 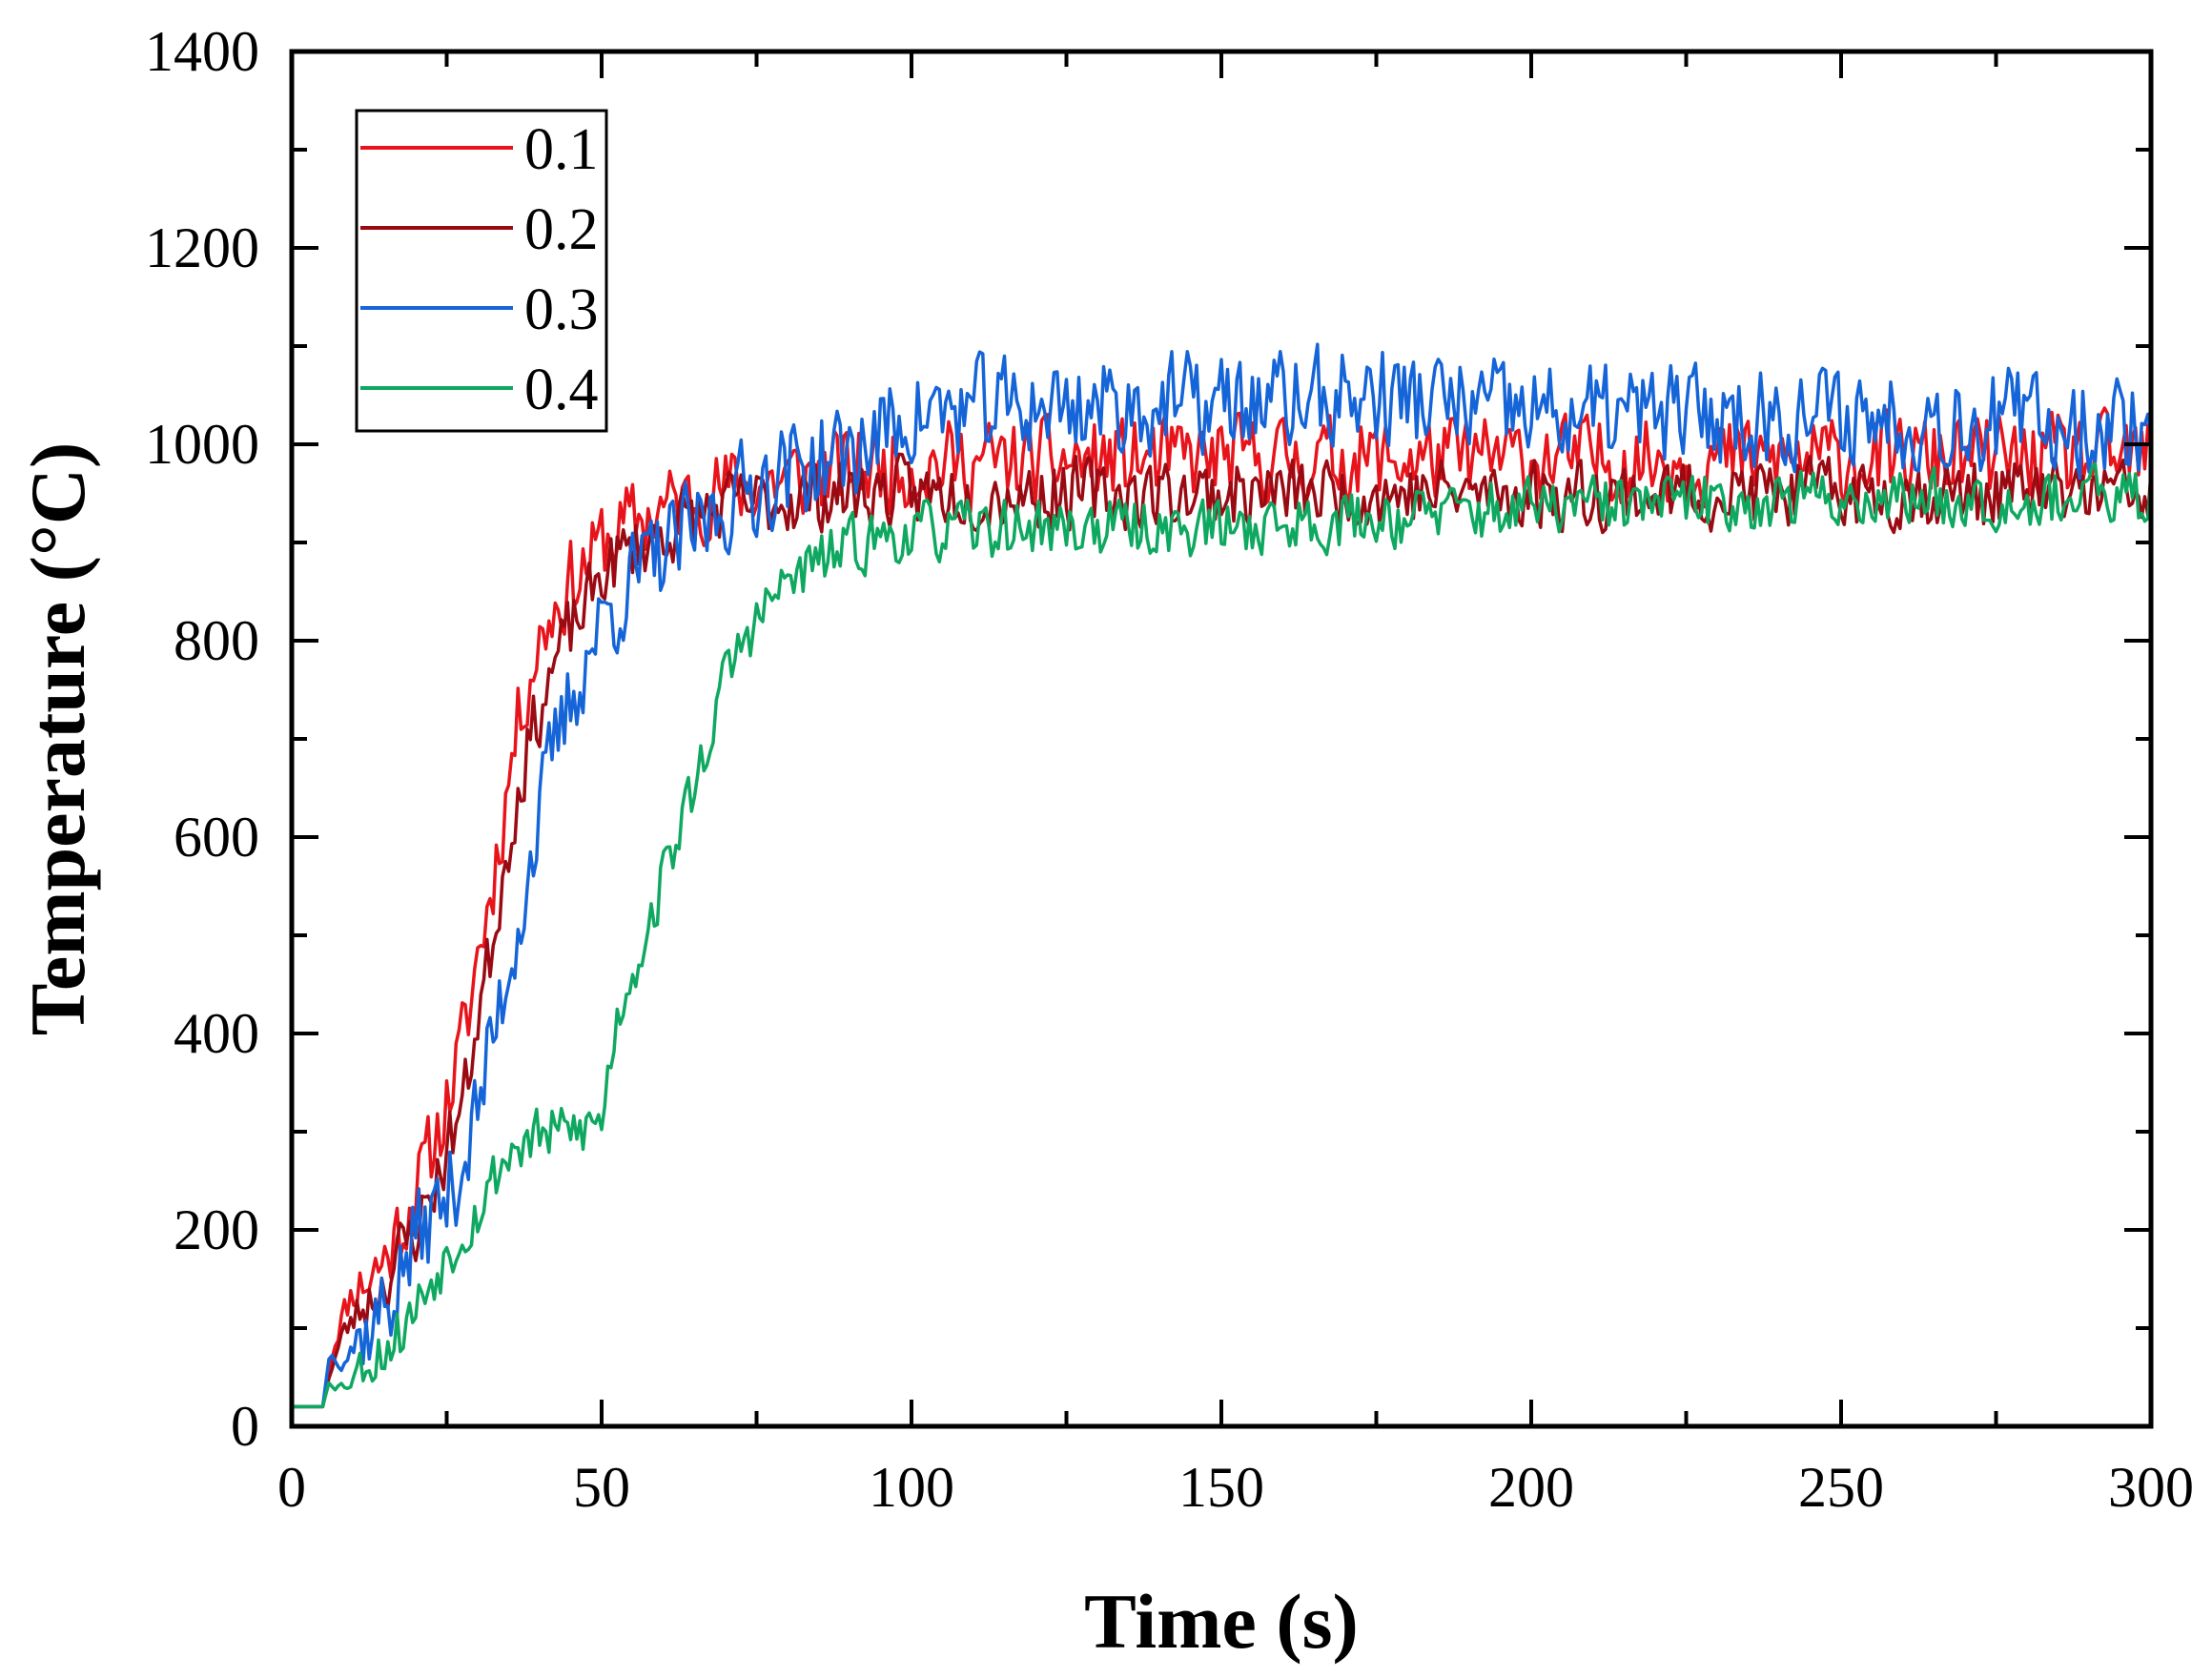 I want to click on y-axis-title: Temperature (°C), so click(x=57, y=739).